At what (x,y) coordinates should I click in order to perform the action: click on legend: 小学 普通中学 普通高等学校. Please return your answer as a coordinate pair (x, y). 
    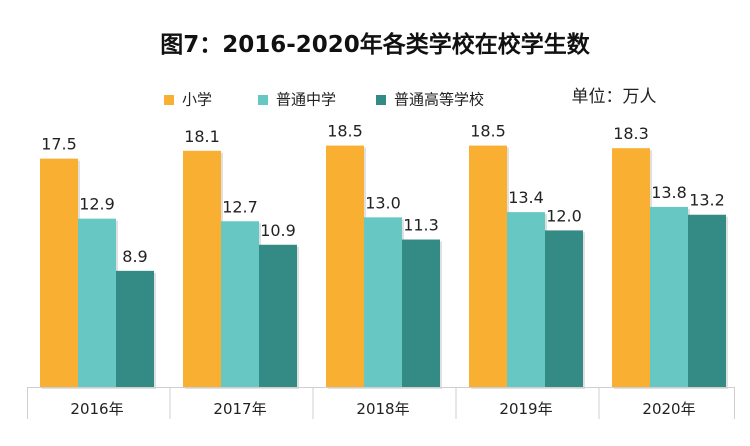
    Looking at the image, I should click on (324, 100).